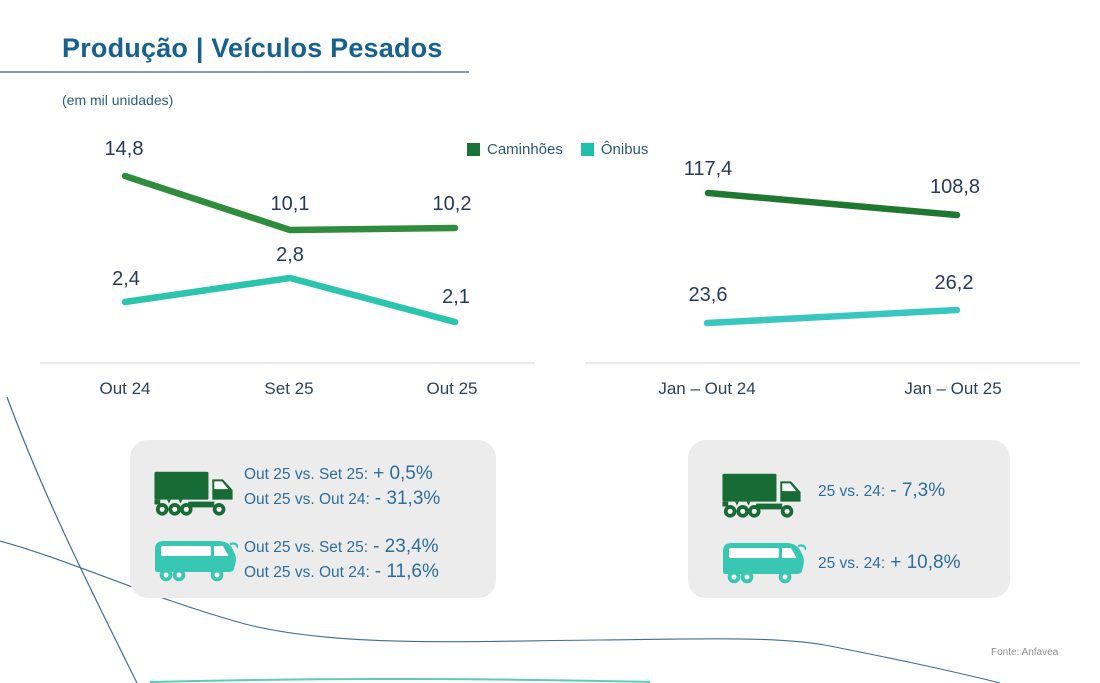 This screenshot has width=1100, height=683. What do you see at coordinates (126, 279) in the screenshot?
I see `data-label: 2,4` at bounding box center [126, 279].